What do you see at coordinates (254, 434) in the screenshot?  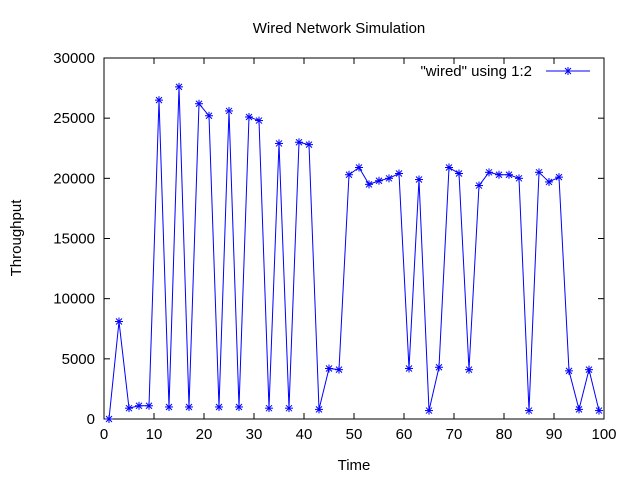 I see `x-tick-label: 30` at bounding box center [254, 434].